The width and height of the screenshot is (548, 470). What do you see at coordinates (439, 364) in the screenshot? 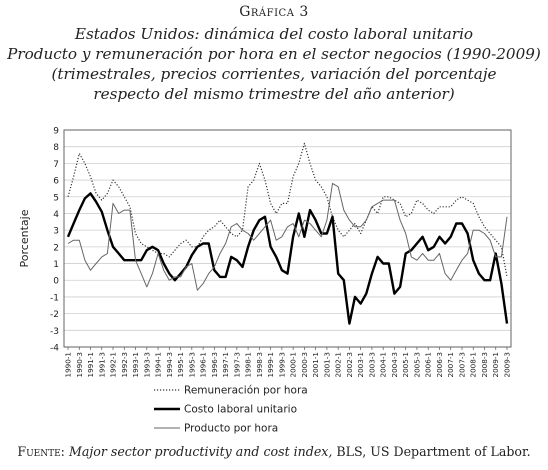
I see `x-tick-label: 2006-3` at bounding box center [439, 364].